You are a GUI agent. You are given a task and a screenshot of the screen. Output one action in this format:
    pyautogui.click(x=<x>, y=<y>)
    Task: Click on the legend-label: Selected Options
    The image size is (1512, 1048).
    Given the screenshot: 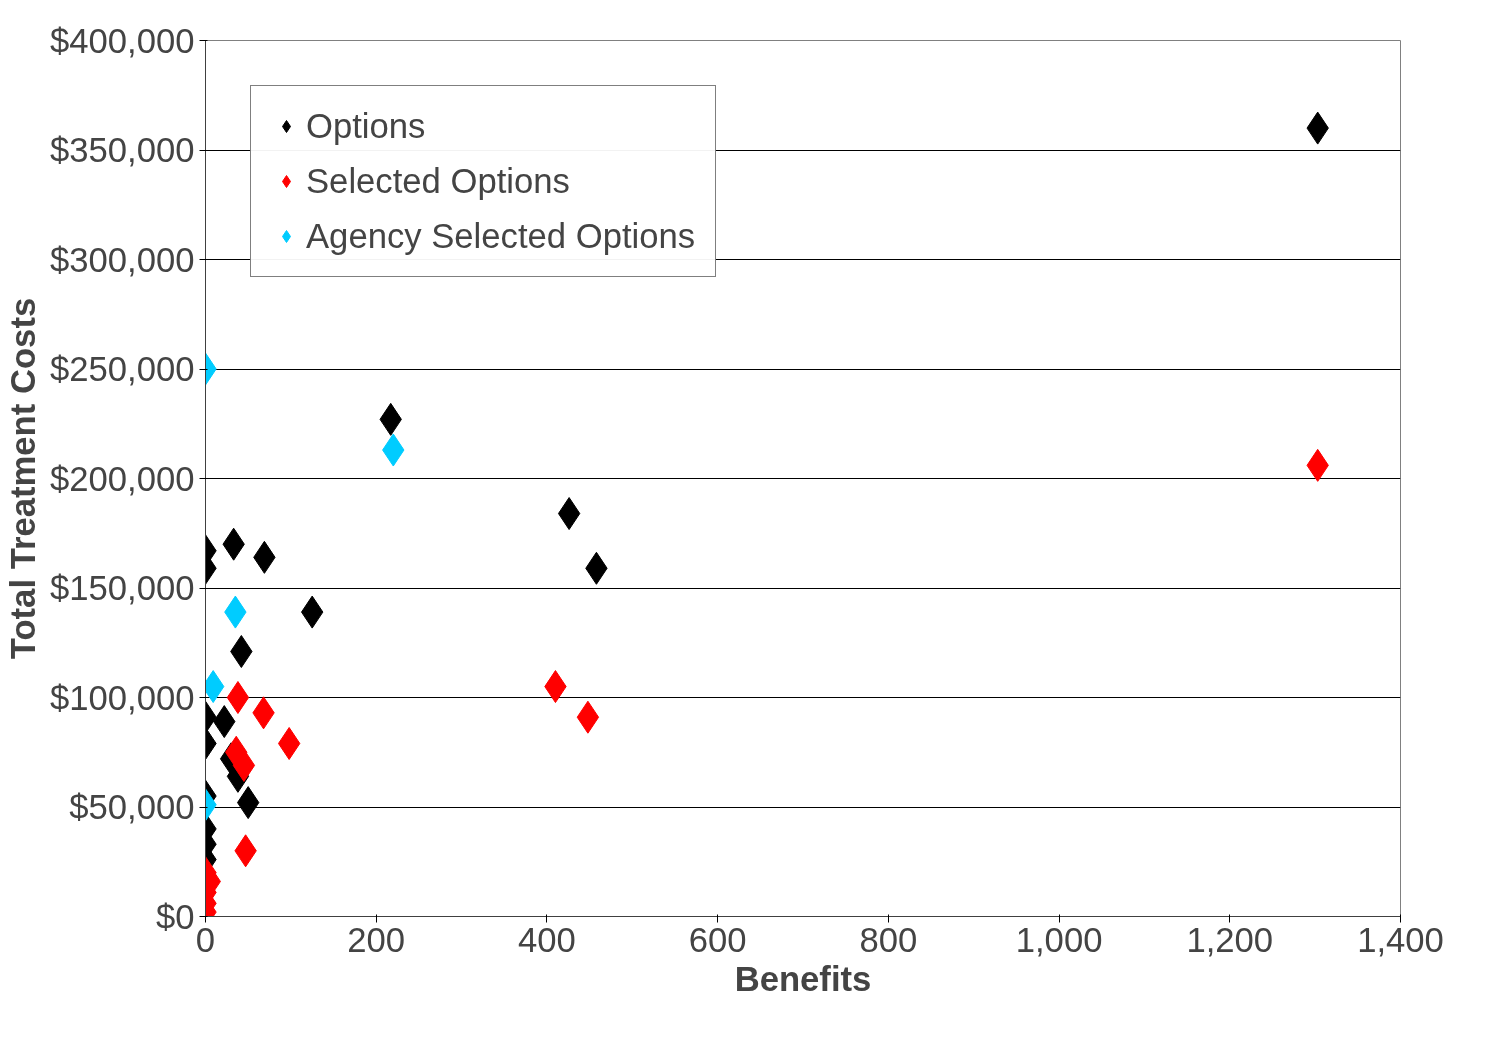 What is the action you would take?
    pyautogui.click(x=438, y=181)
    